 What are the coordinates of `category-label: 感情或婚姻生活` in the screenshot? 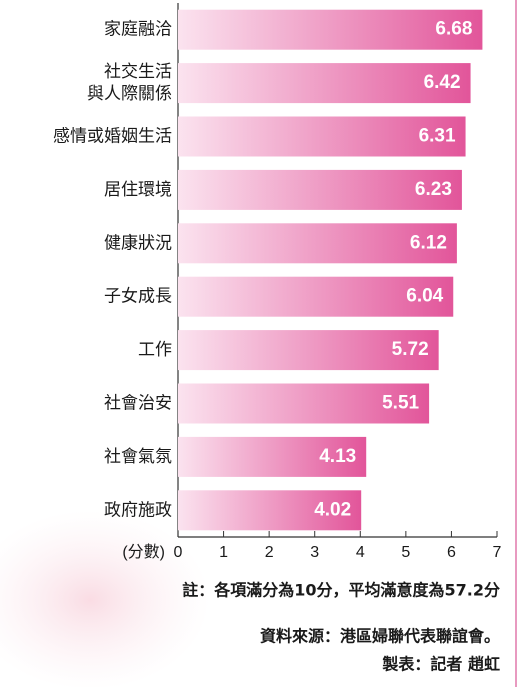 It's located at (112, 137).